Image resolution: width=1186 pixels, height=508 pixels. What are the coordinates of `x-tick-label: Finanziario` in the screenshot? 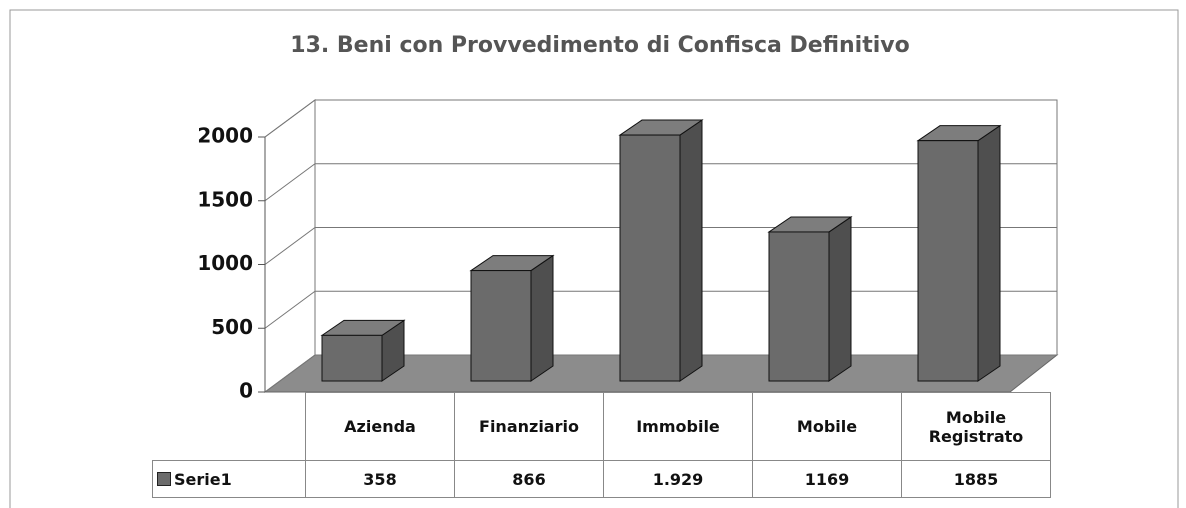 It's located at (529, 426).